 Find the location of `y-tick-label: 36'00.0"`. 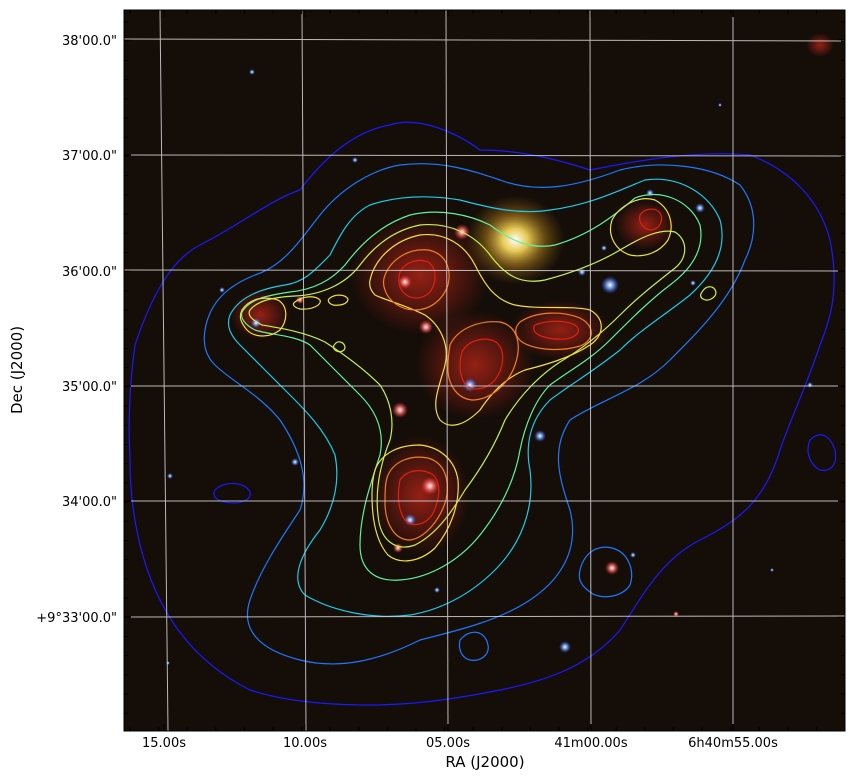

y-tick-label: 36'00.0" is located at coordinates (89, 272).